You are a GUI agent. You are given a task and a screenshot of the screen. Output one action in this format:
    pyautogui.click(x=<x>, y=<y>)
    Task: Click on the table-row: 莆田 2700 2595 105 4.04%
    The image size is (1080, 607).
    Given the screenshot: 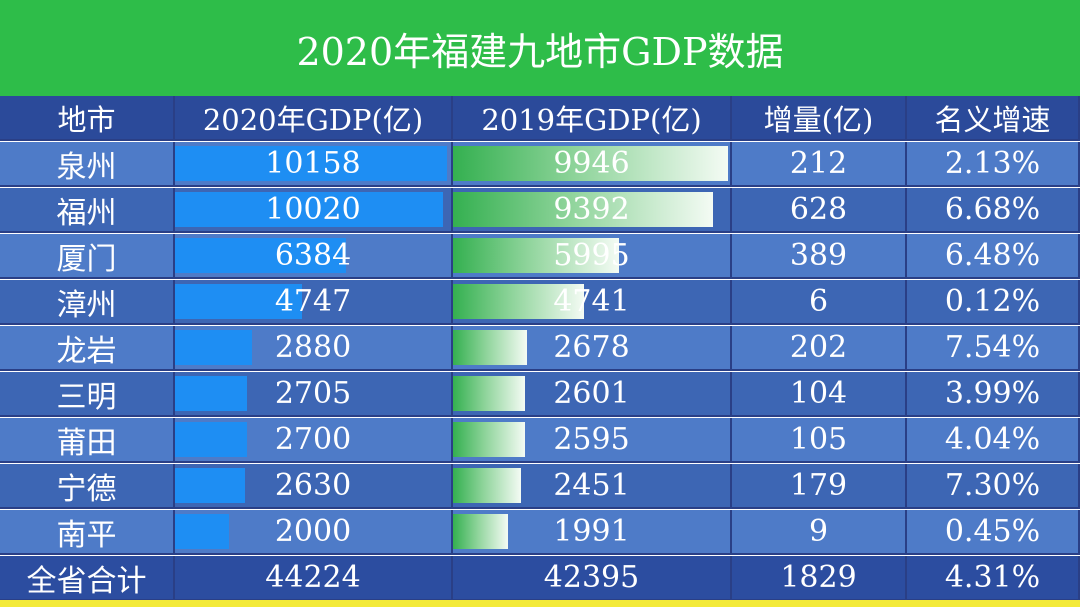 What is the action you would take?
    pyautogui.click(x=540, y=440)
    